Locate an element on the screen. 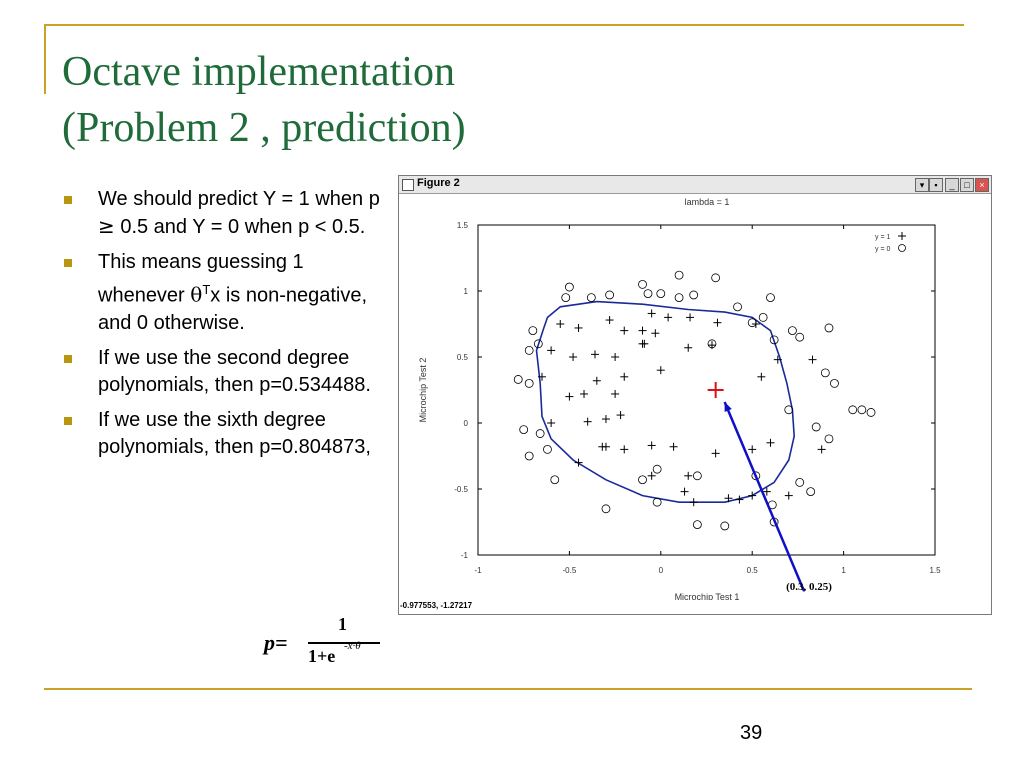 The width and height of the screenshot is (1024, 768). figure-titlebar: Figure 2 ▾ ▪ _ □ × is located at coordinates (695, 185).